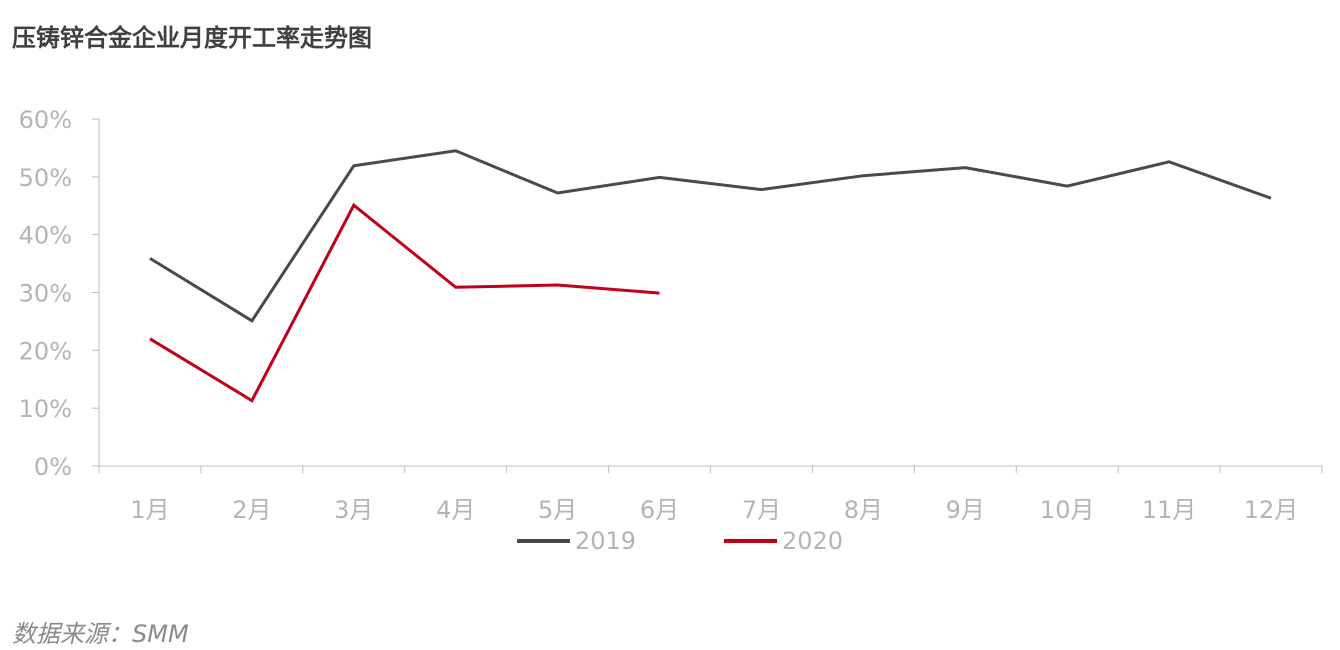 Image resolution: width=1340 pixels, height=650 pixels. What do you see at coordinates (45, 351) in the screenshot?
I see `y-tick-label: 20%` at bounding box center [45, 351].